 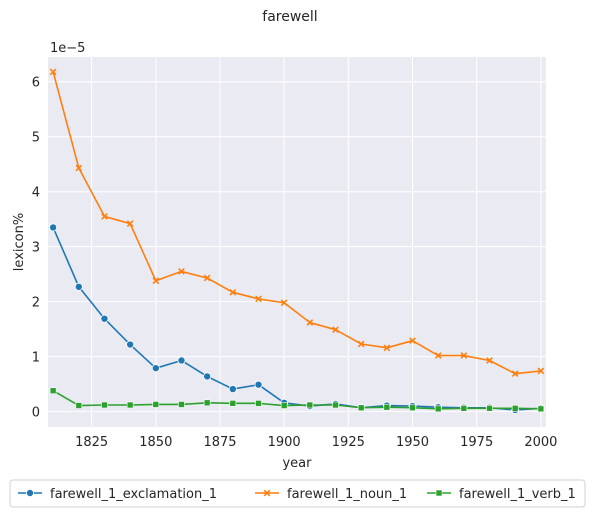 What do you see at coordinates (289, 17) in the screenshot?
I see `chart-title: farewell` at bounding box center [289, 17].